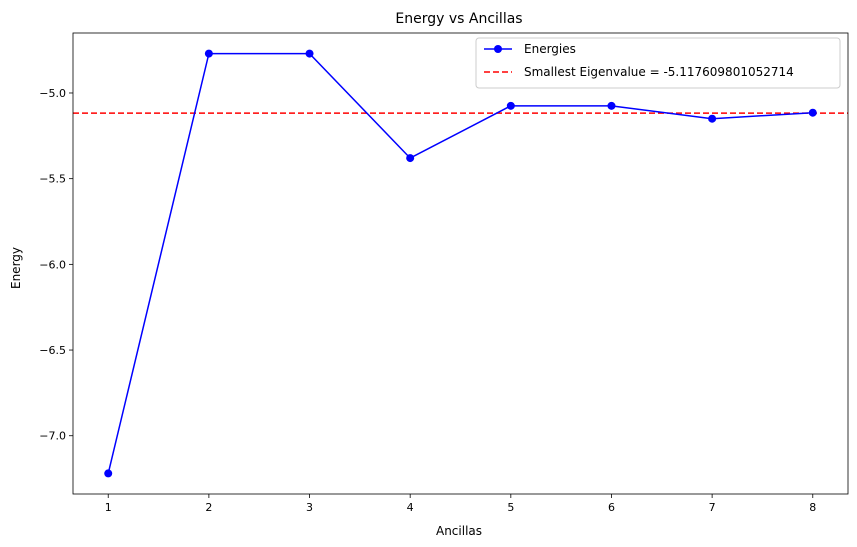 This screenshot has width=857, height=547. Describe the element at coordinates (108, 507) in the screenshot. I see `x-tick-label: 1` at that location.